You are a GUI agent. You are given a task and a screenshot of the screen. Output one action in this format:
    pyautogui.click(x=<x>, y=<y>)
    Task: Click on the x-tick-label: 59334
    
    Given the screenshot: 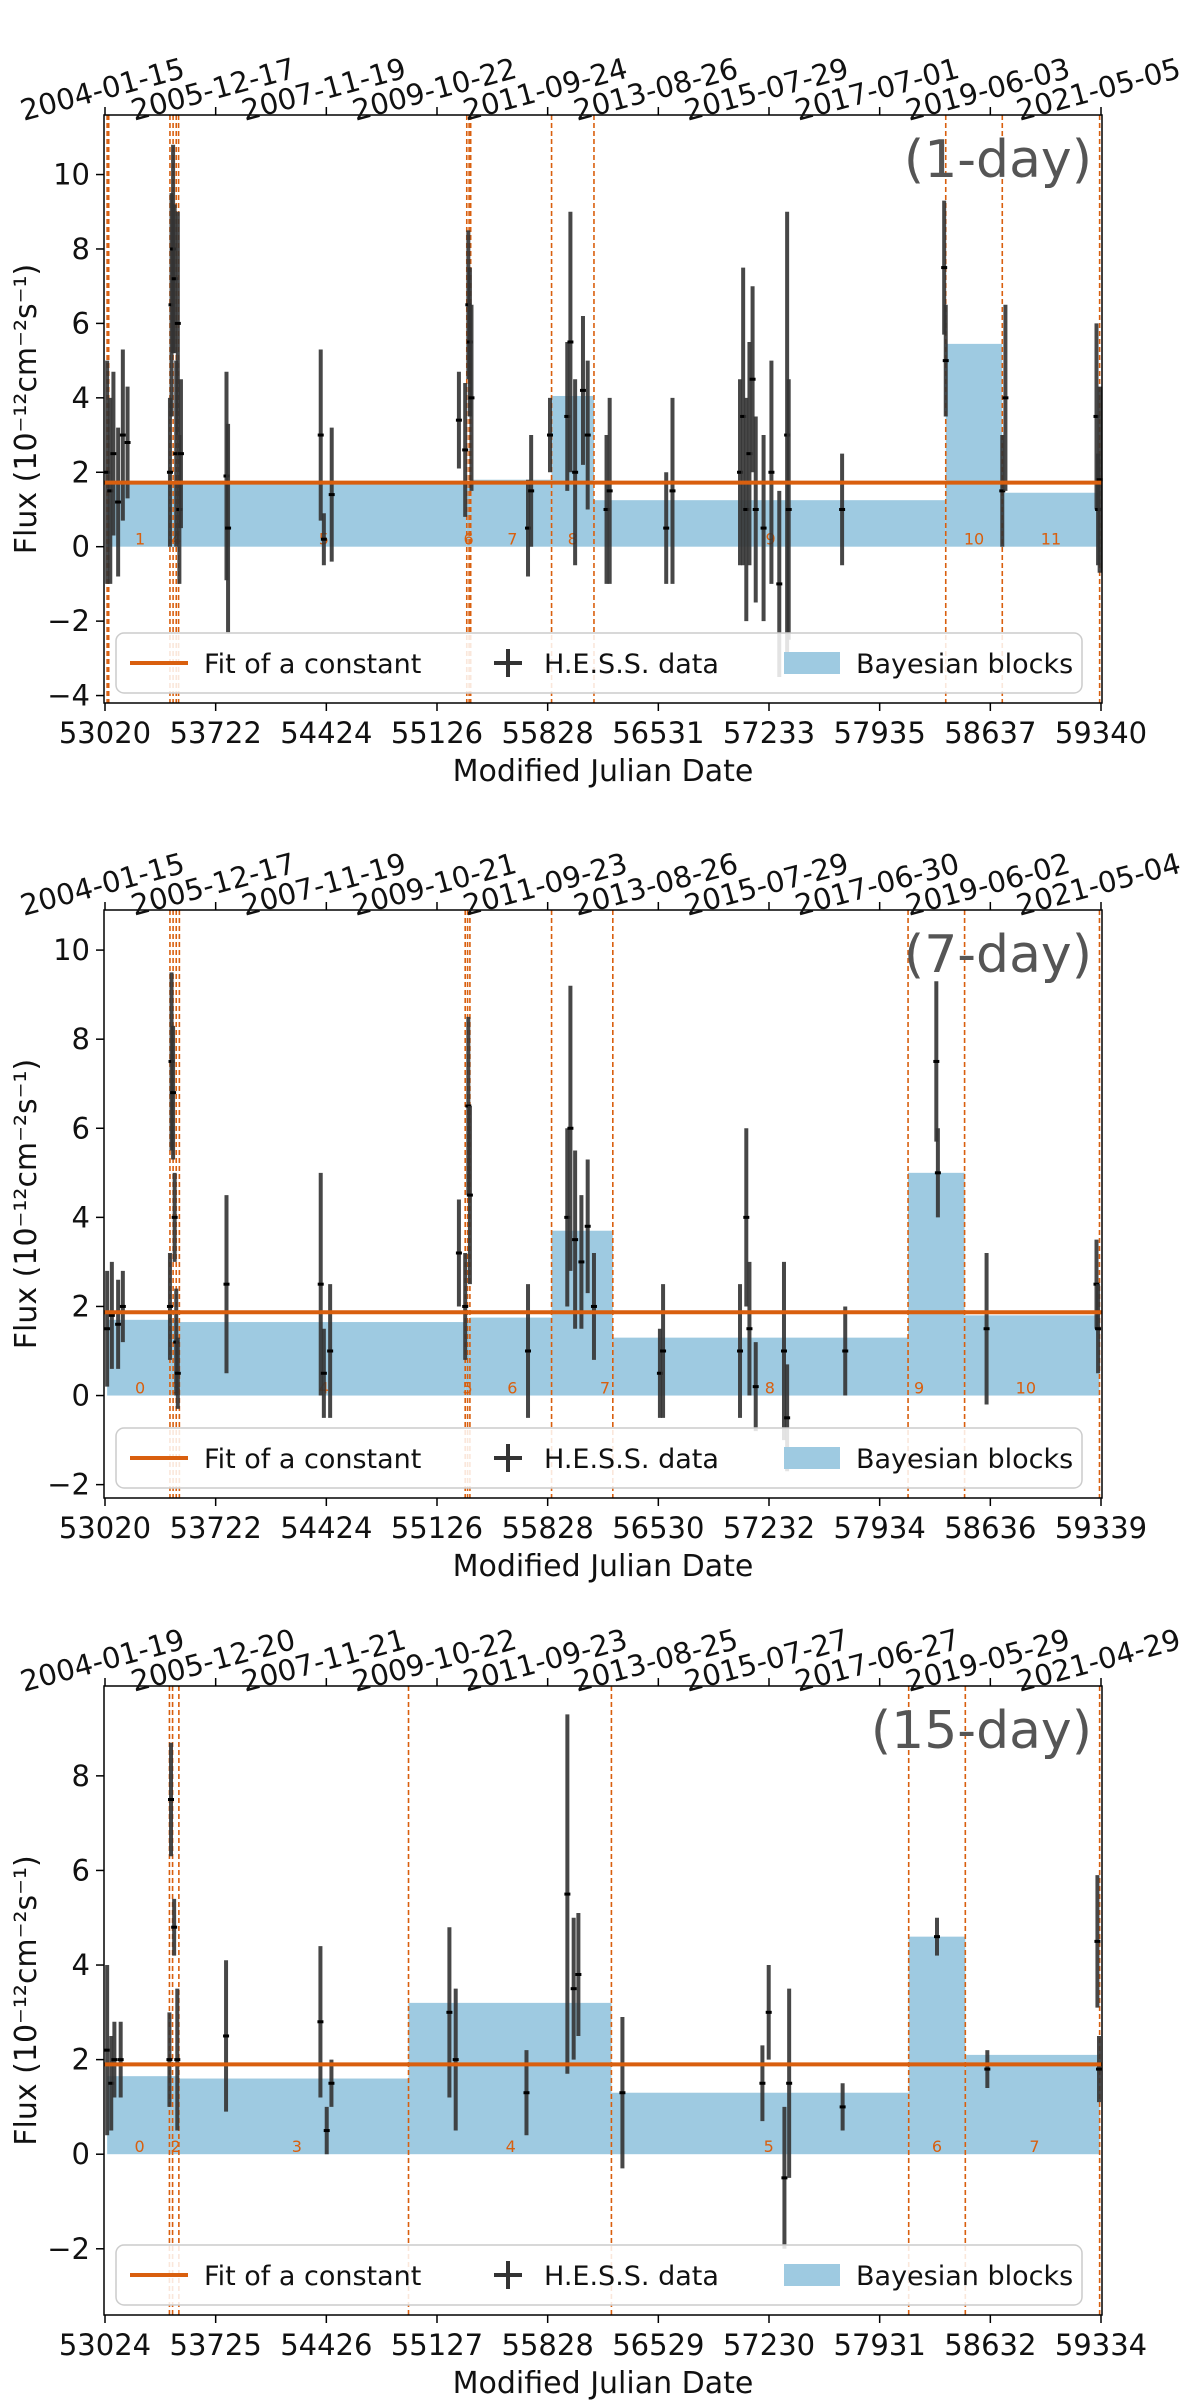 What is the action you would take?
    pyautogui.click(x=1101, y=2345)
    